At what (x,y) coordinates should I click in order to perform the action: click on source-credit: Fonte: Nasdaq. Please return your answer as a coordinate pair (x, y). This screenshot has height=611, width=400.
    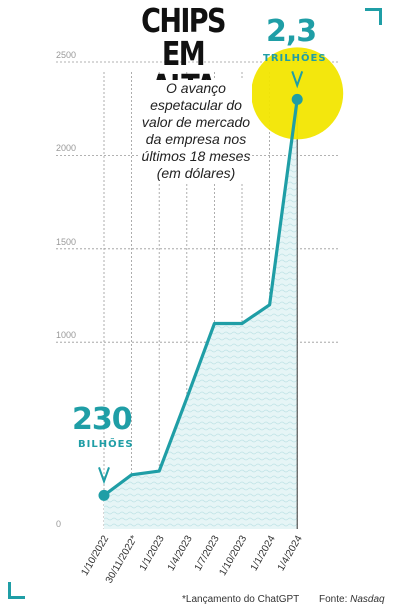
    Looking at the image, I should click on (352, 599).